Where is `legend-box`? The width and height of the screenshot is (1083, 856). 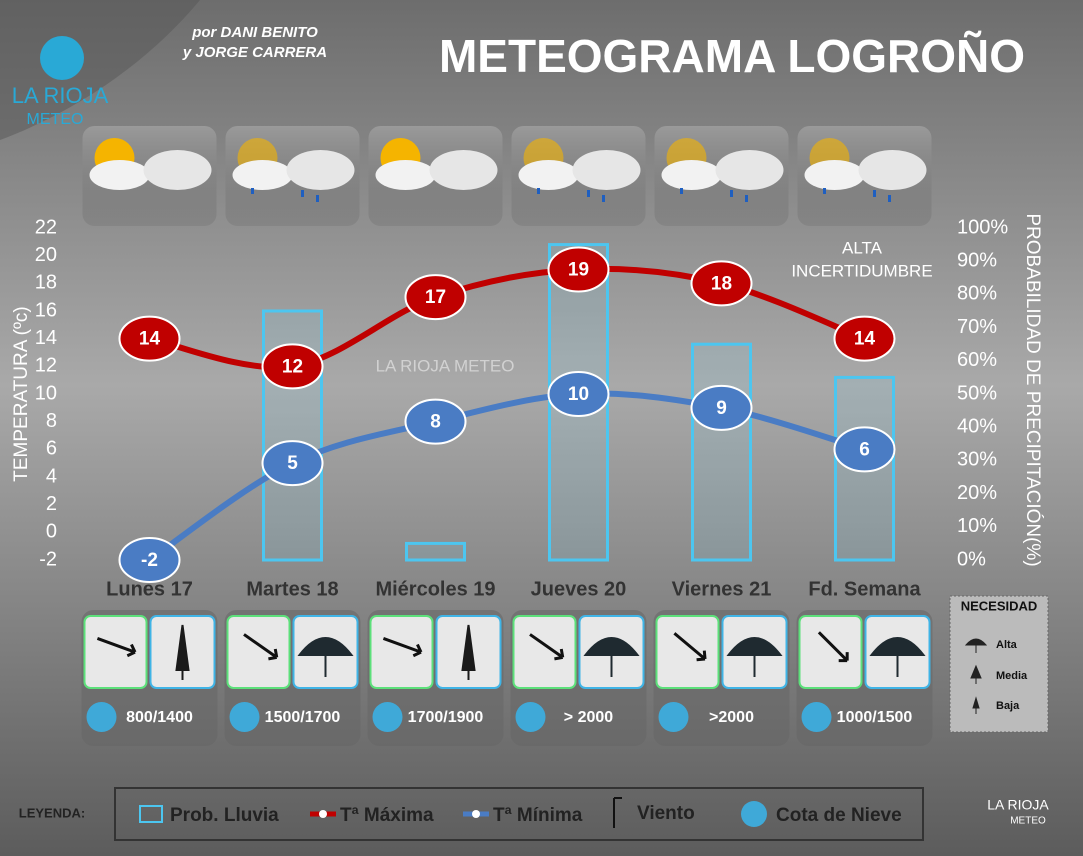
legend-box is located at coordinates (519, 814).